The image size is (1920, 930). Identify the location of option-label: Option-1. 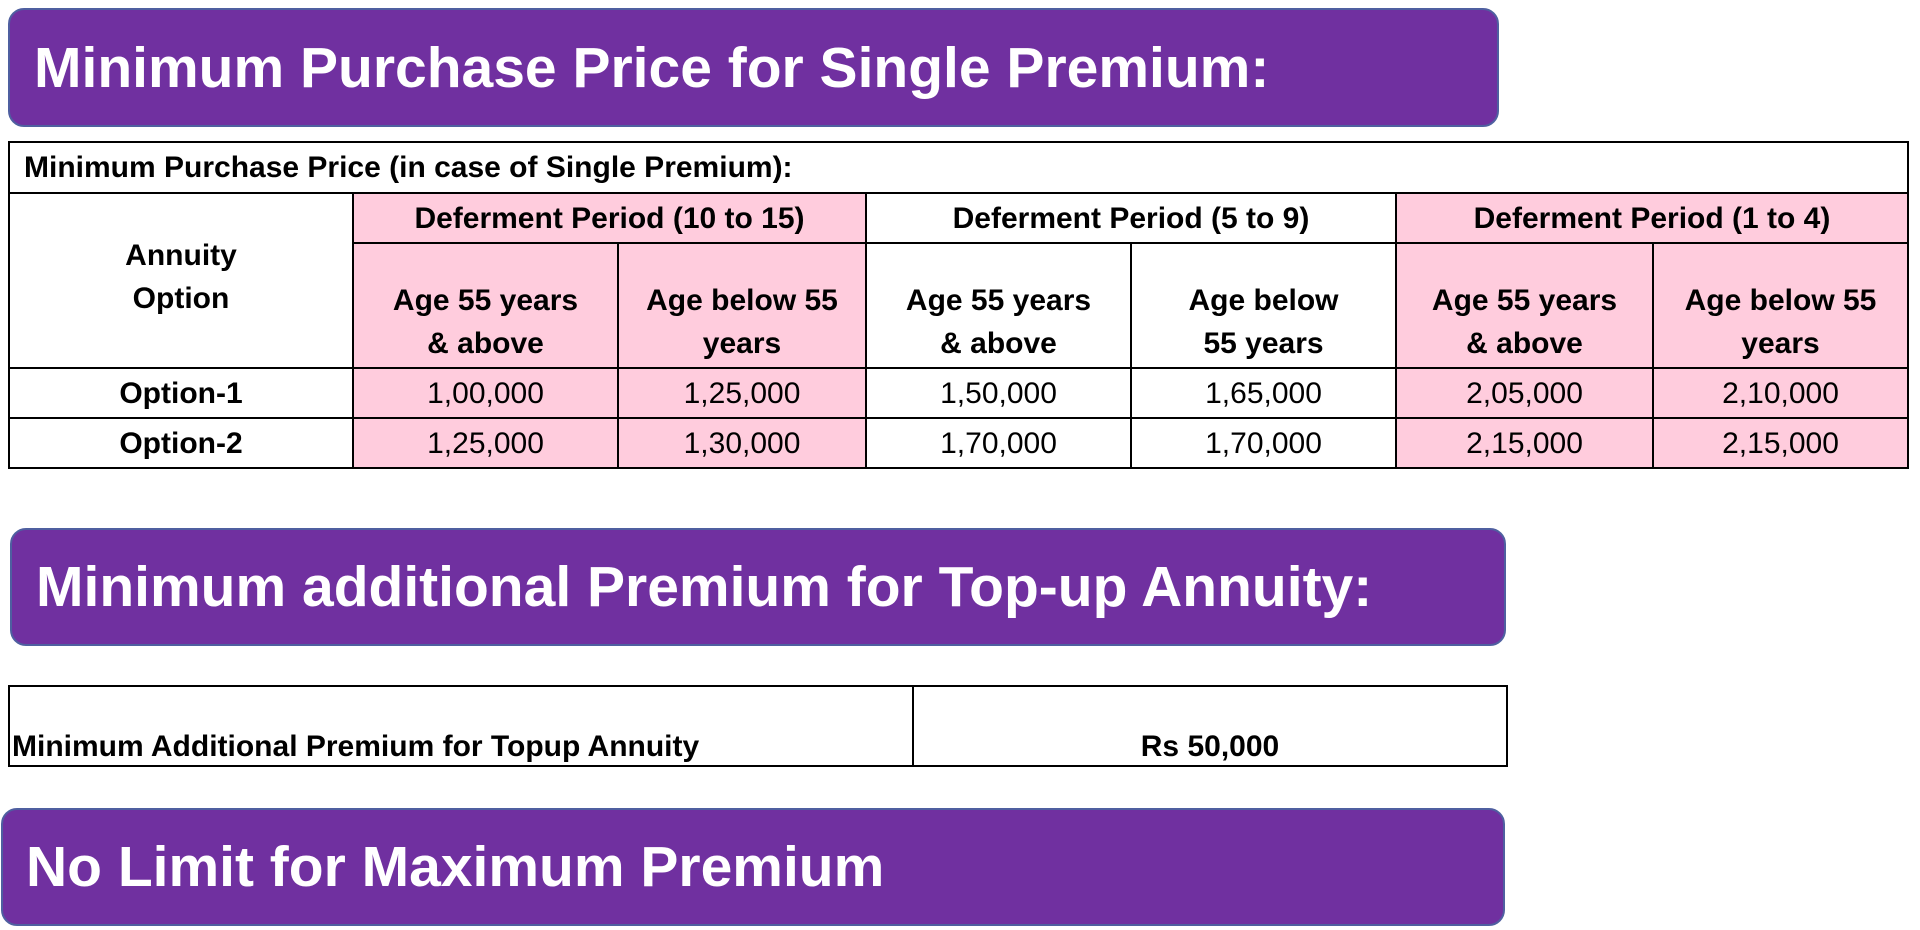
(181, 393).